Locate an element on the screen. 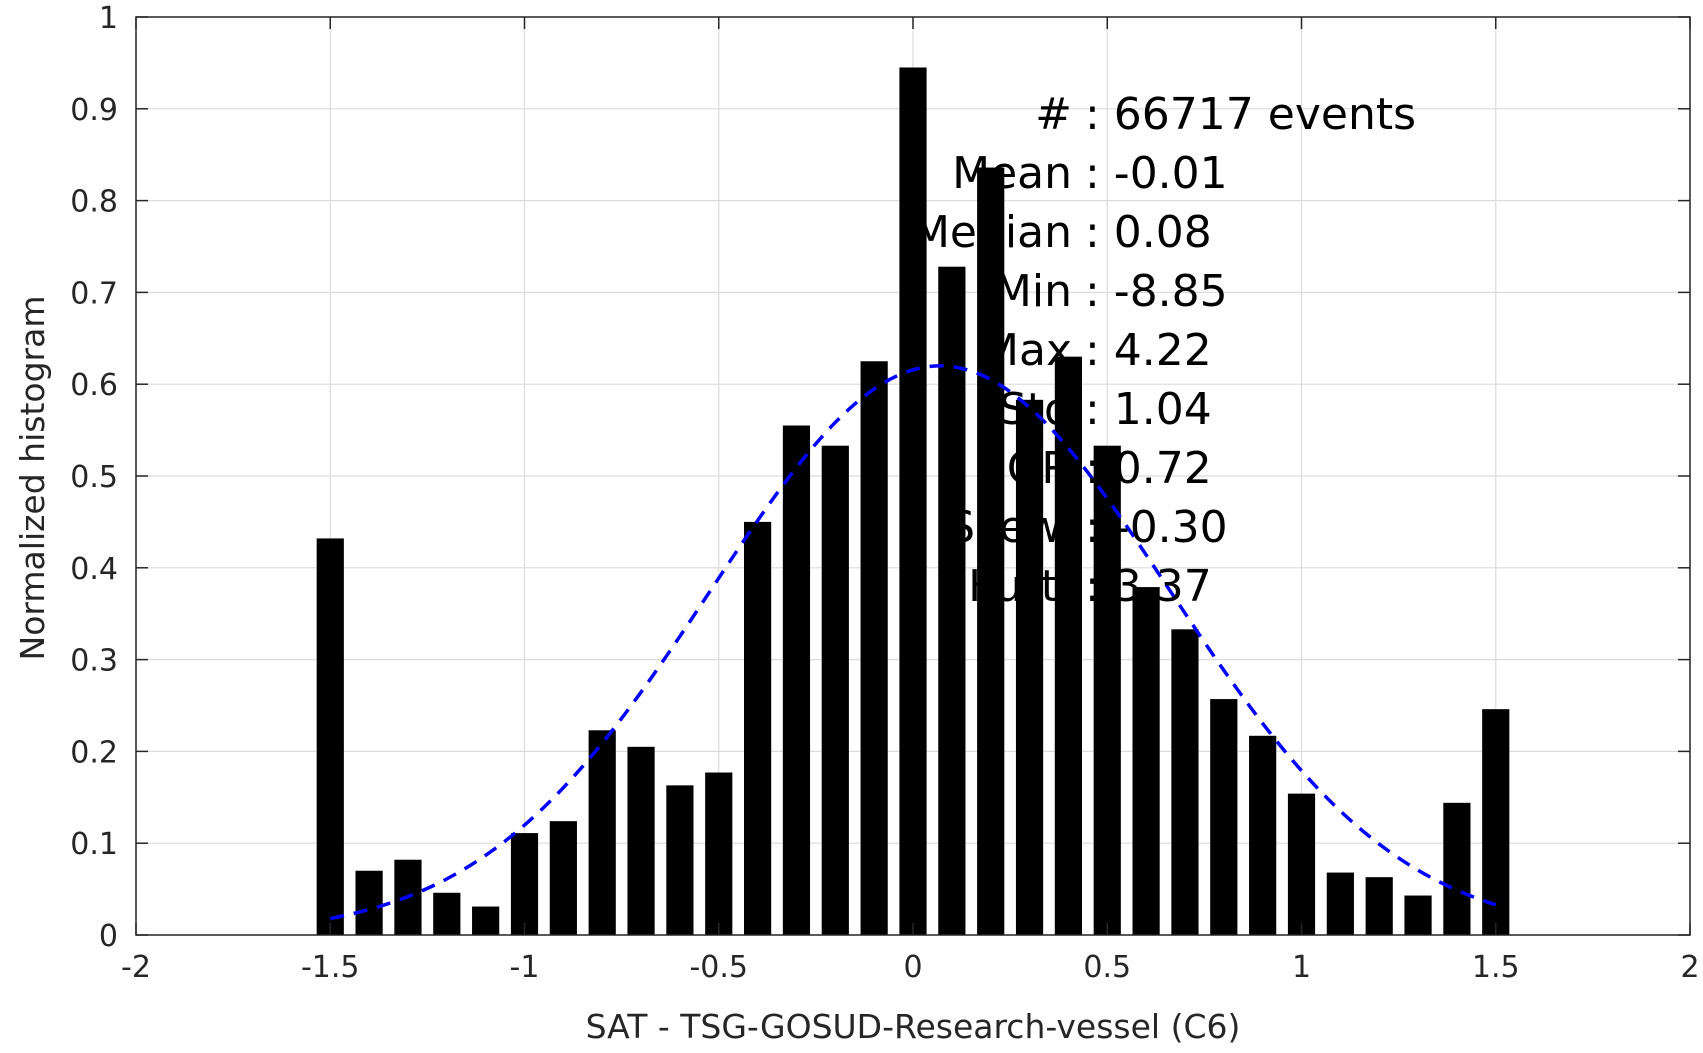 This screenshot has height=1053, width=1703. stat-value: : -0.01 is located at coordinates (1156, 173).